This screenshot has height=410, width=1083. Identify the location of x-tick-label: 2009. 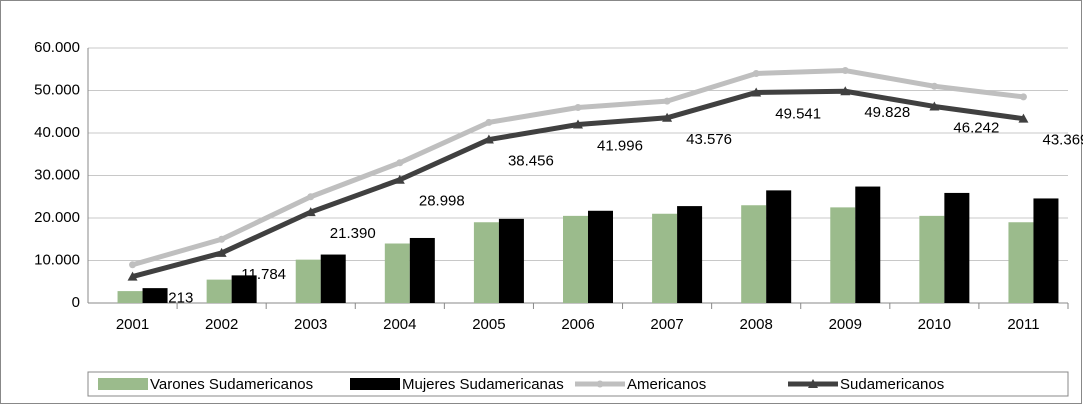
(845, 324).